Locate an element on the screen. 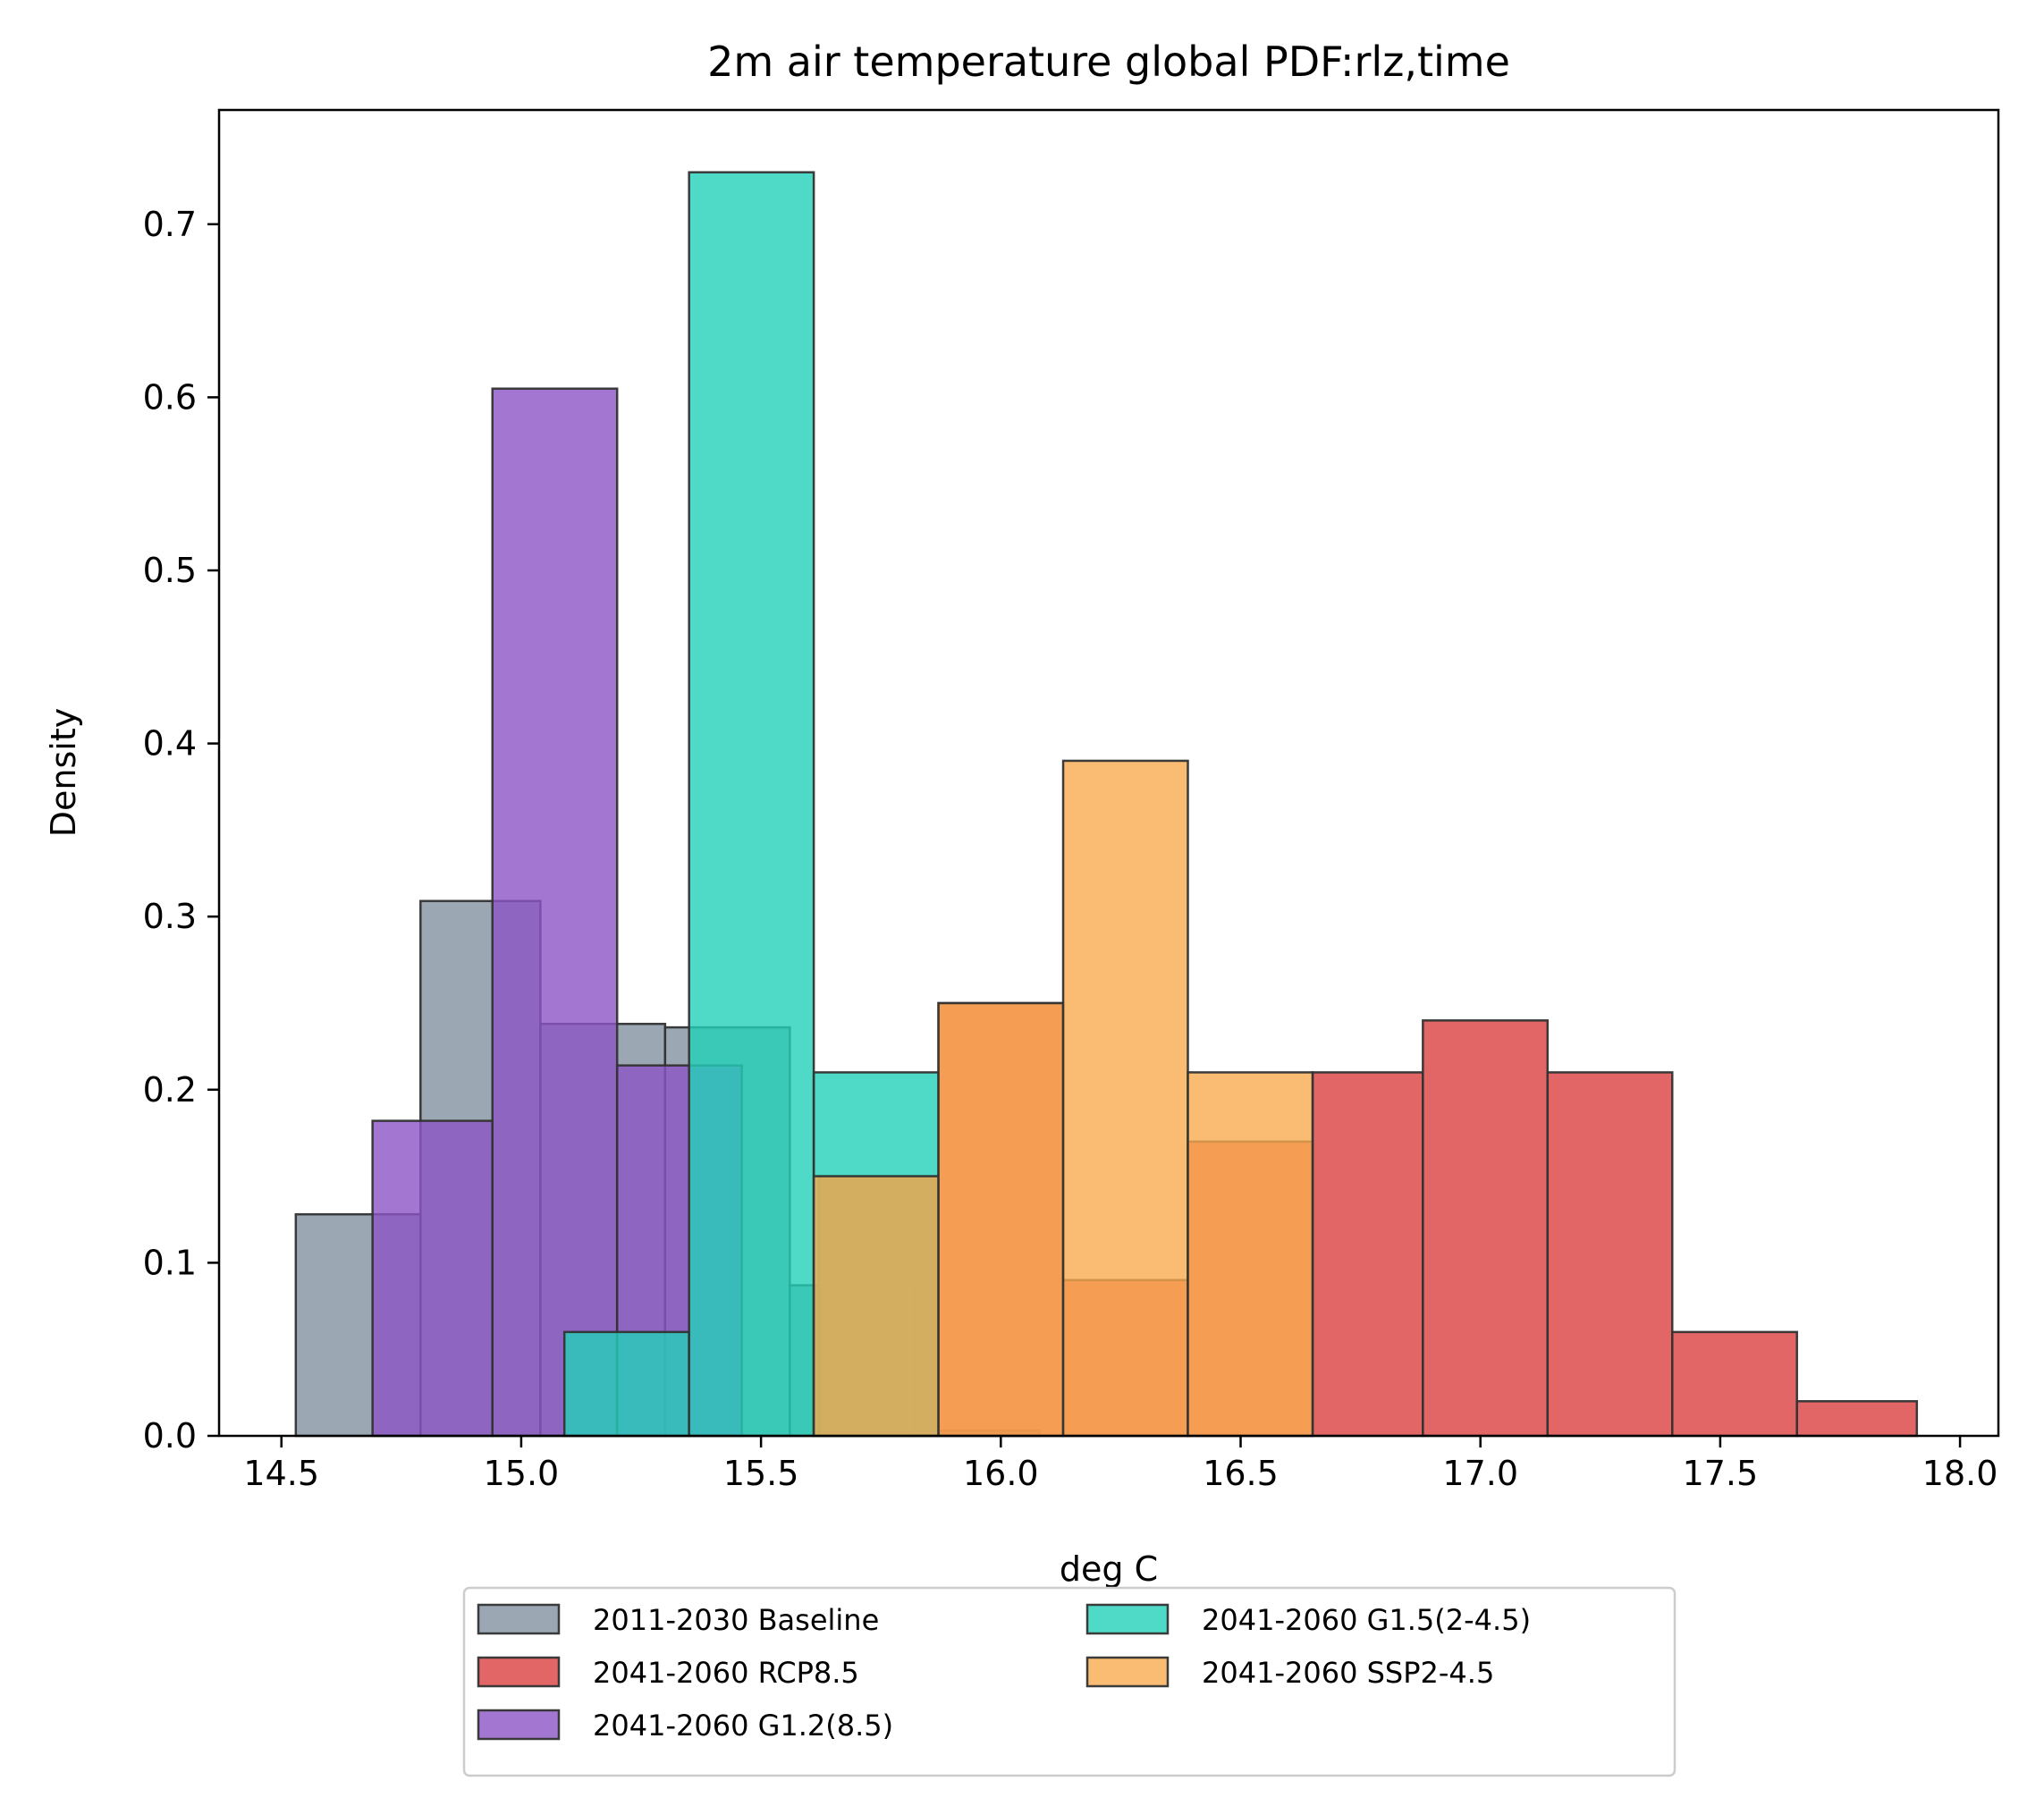 This screenshot has height=1806, width=2044. y-tick-label-0: 0.0 is located at coordinates (170, 1436).